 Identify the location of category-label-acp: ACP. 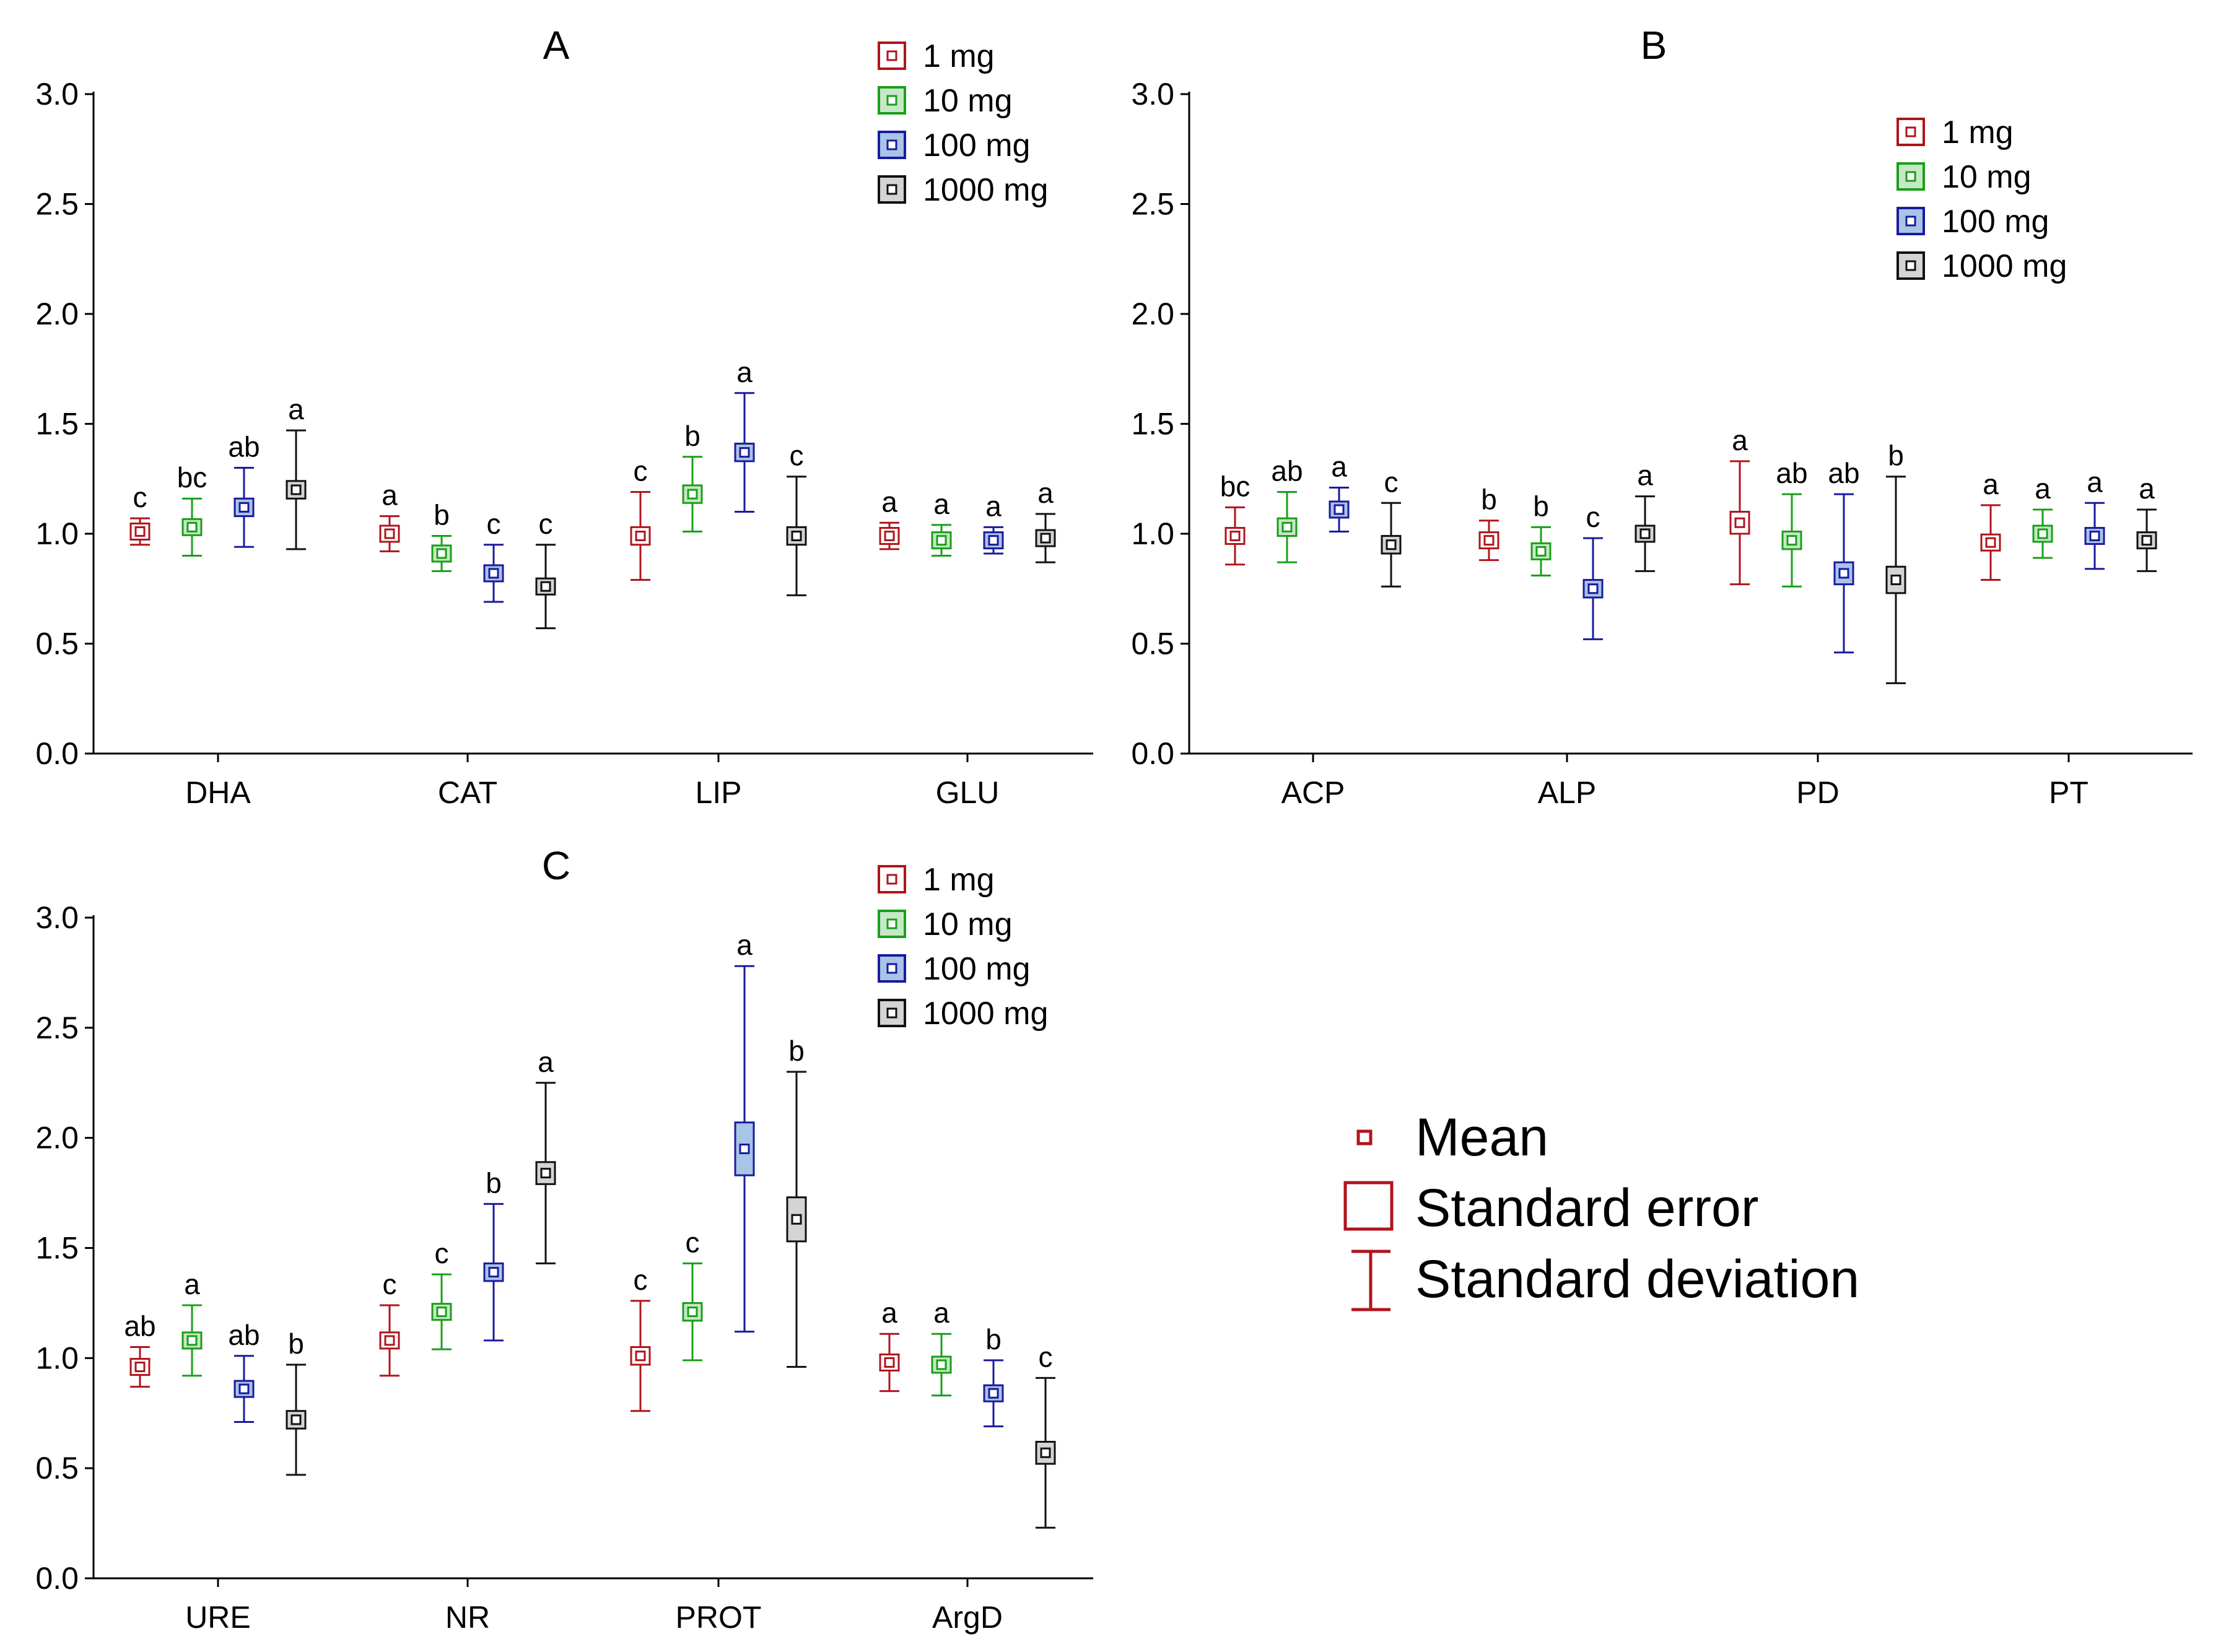
(1313, 792).